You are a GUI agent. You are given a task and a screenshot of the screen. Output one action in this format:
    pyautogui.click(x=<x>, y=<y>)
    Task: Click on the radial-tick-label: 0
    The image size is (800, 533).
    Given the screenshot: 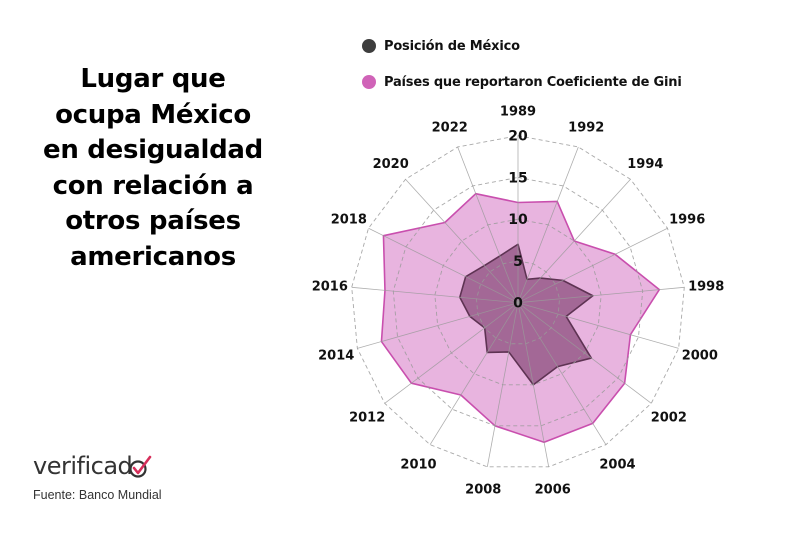 What is the action you would take?
    pyautogui.click(x=518, y=304)
    